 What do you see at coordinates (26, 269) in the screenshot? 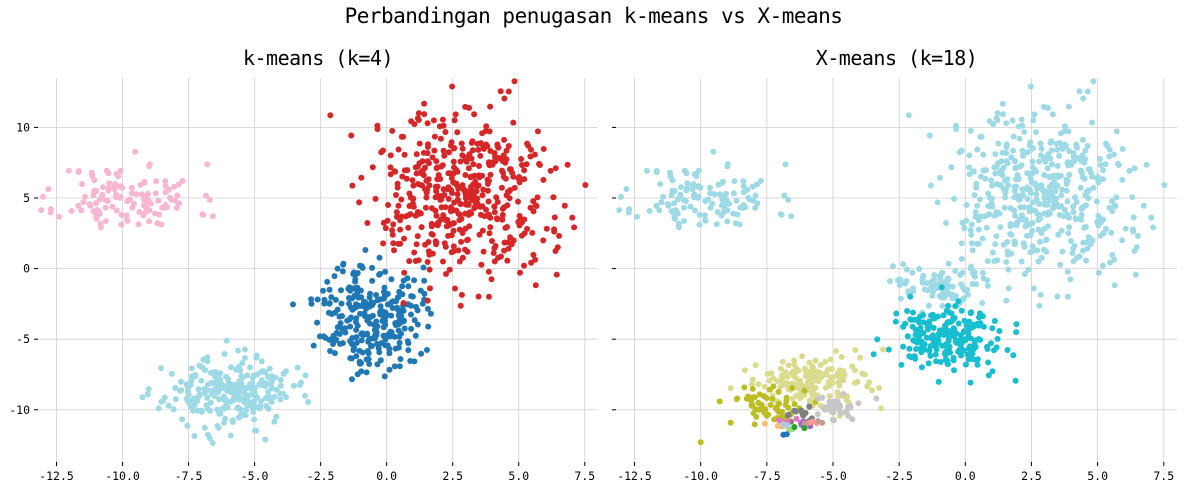
I see `y-tick-label: 0` at bounding box center [26, 269].